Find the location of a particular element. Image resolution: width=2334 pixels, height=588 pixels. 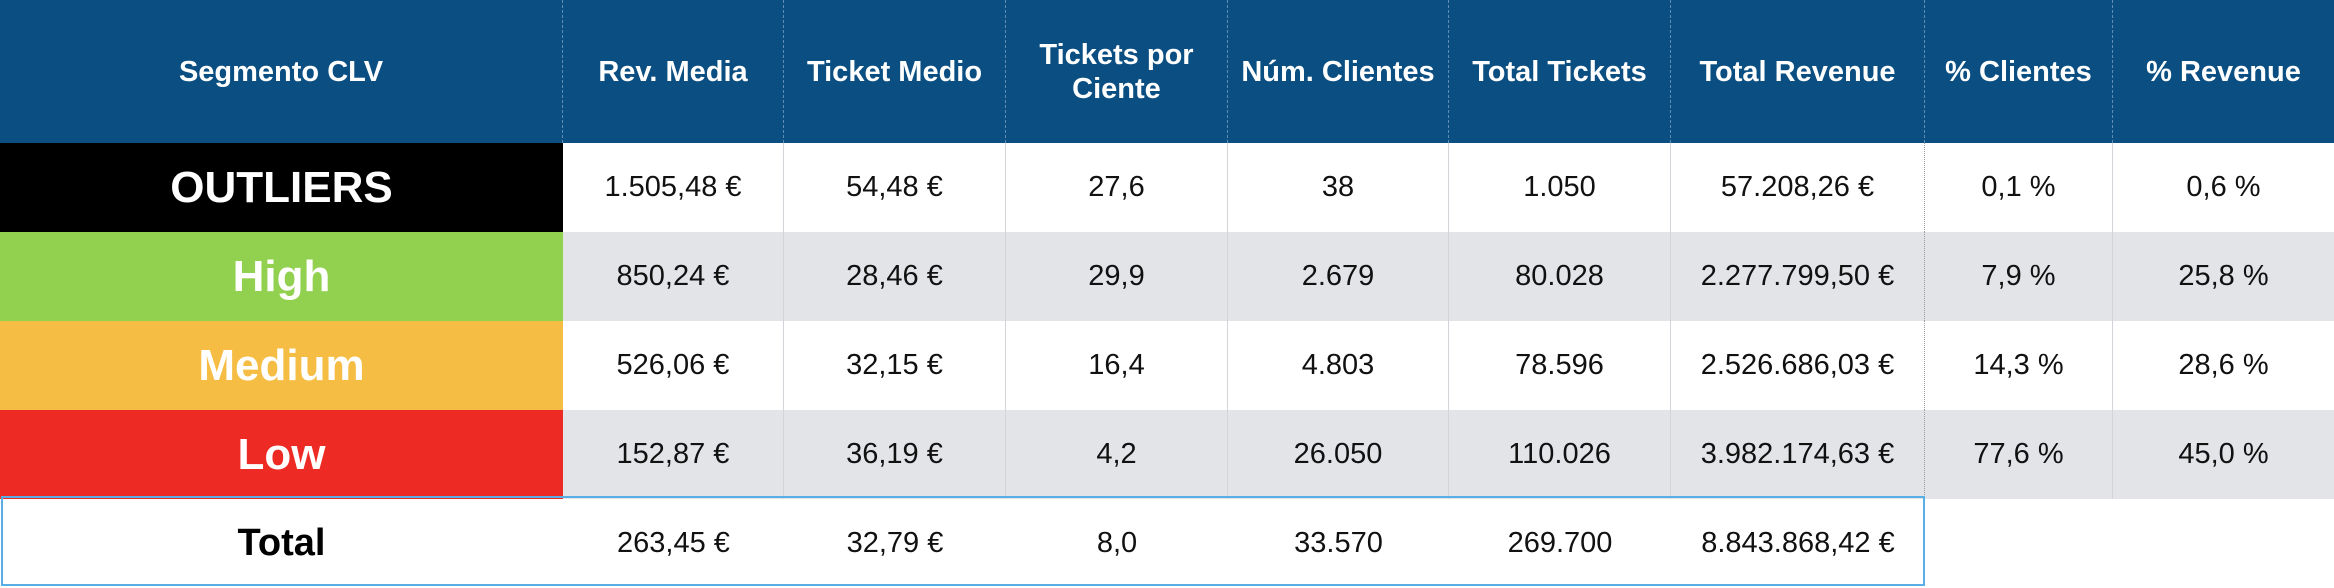

cell-rev-media: 850,24 € is located at coordinates (673, 276).